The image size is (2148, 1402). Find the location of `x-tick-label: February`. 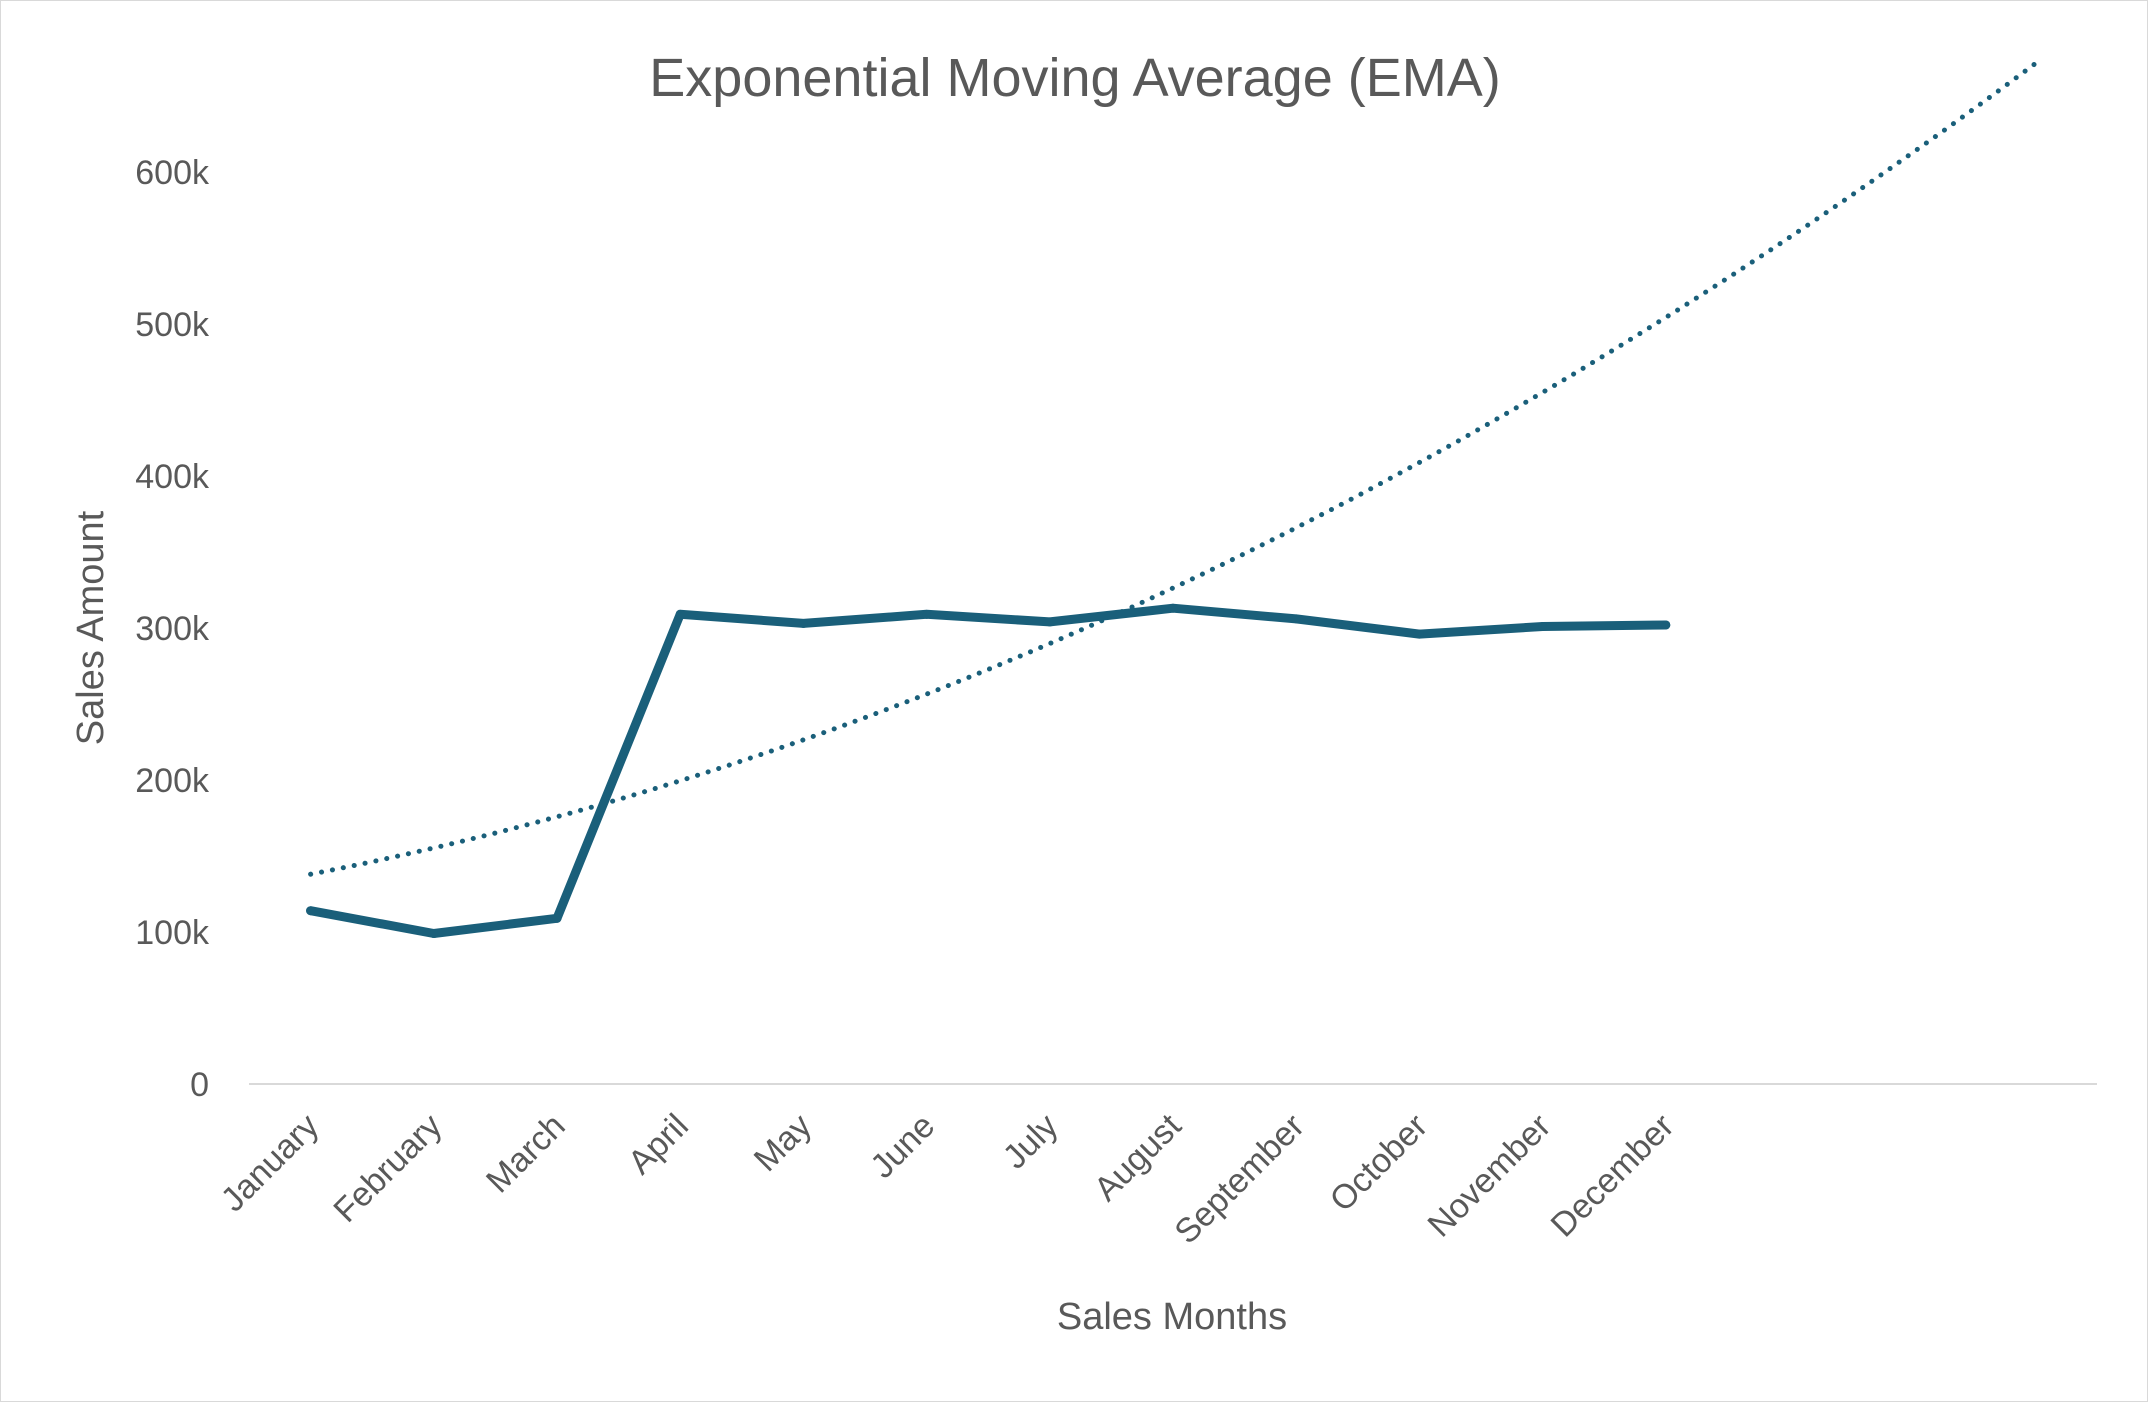

x-tick-label: February is located at coordinates (387, 1168).